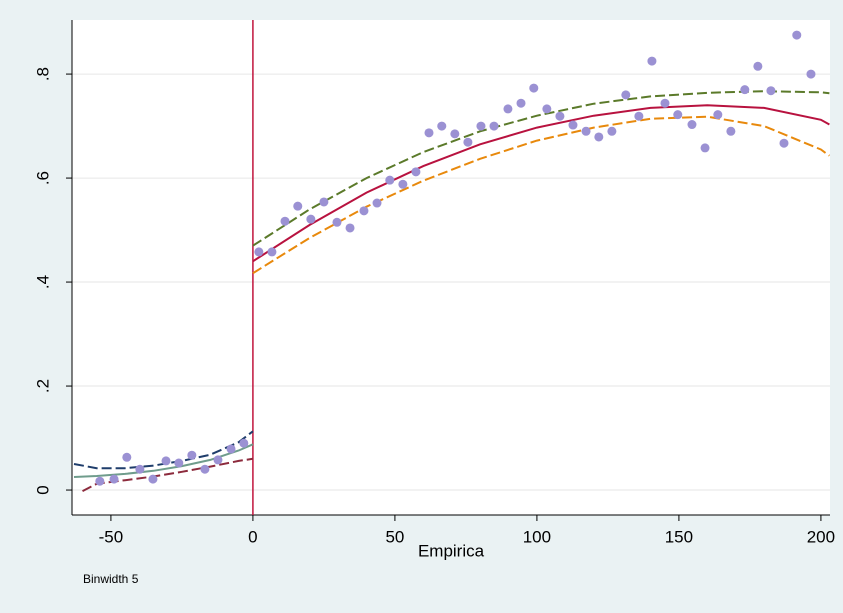 Image resolution: width=843 pixels, height=613 pixels. Describe the element at coordinates (537, 536) in the screenshot. I see `x-tick-label: 100` at that location.